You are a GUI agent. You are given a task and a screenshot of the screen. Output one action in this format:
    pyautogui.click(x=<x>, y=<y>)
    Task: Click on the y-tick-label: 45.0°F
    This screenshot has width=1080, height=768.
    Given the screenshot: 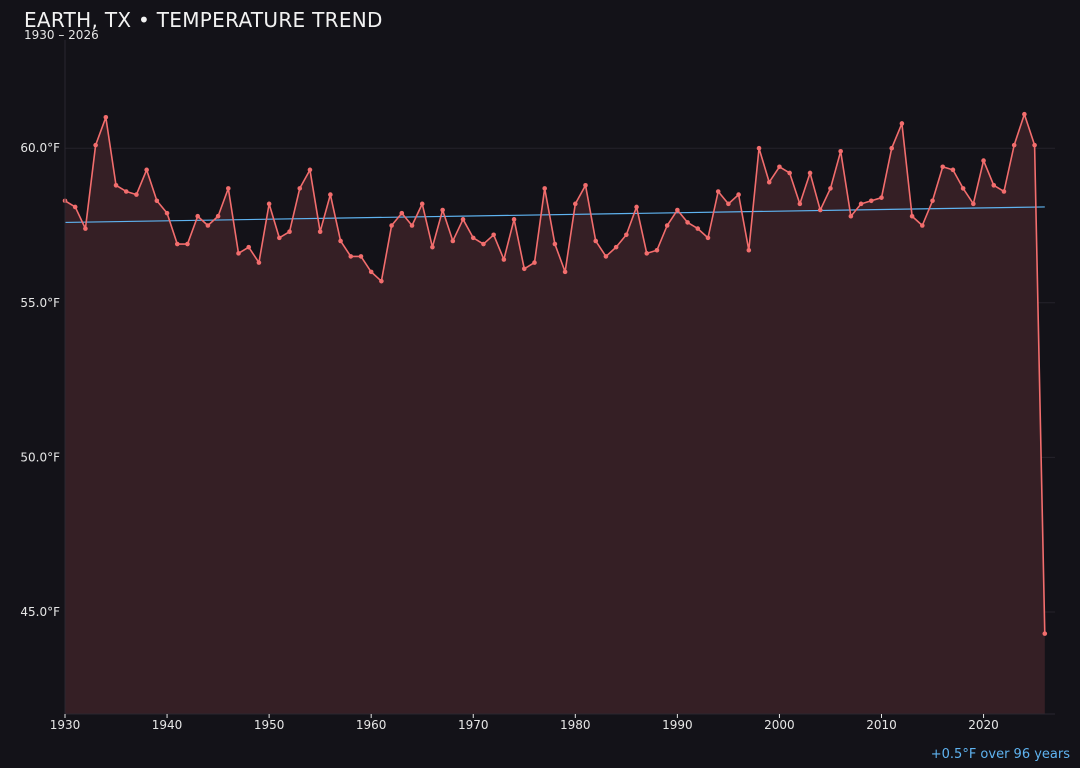 What is the action you would take?
    pyautogui.click(x=40, y=612)
    